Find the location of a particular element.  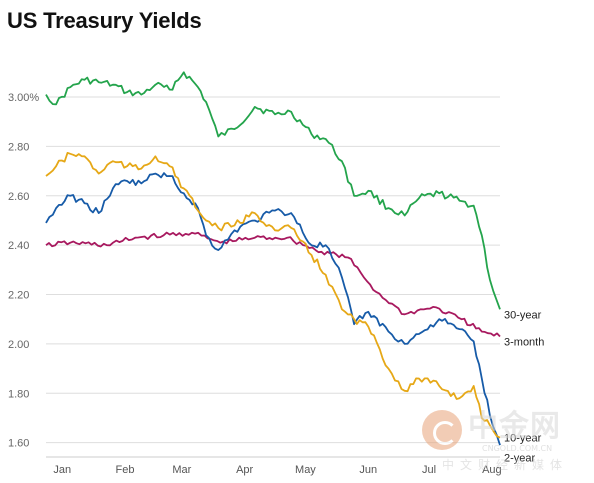

series-label-3-month: 3-month is located at coordinates (524, 342).